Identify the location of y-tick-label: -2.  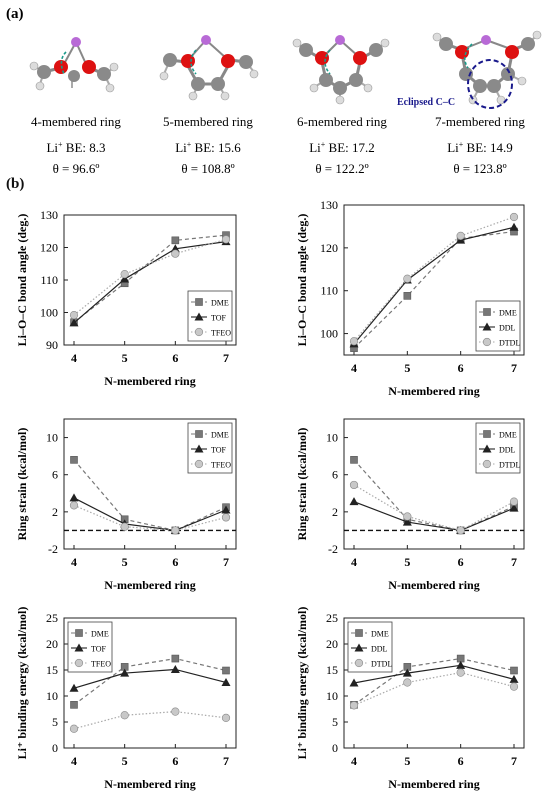
(53, 549).